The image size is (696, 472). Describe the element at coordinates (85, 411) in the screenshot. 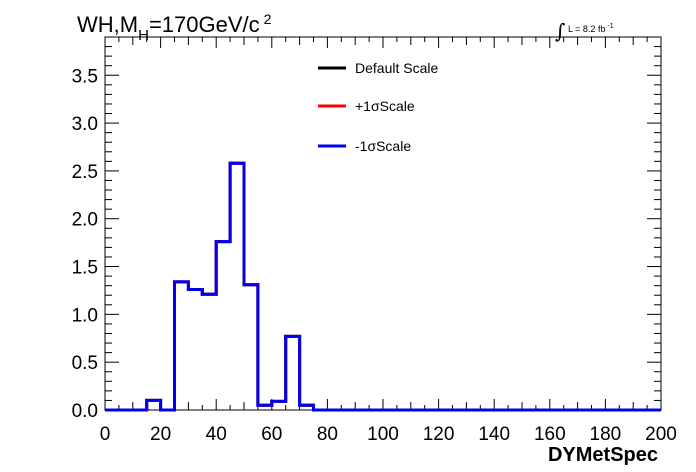

I see `y-tick-label: 0.0` at that location.